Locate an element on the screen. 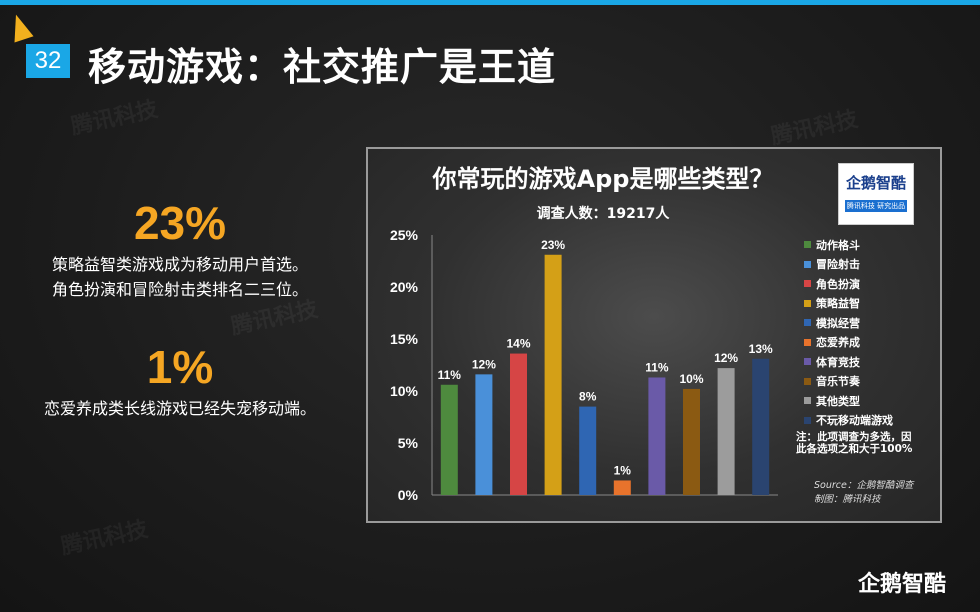 The height and width of the screenshot is (612, 980). y-tick-label: 15% is located at coordinates (404, 339).